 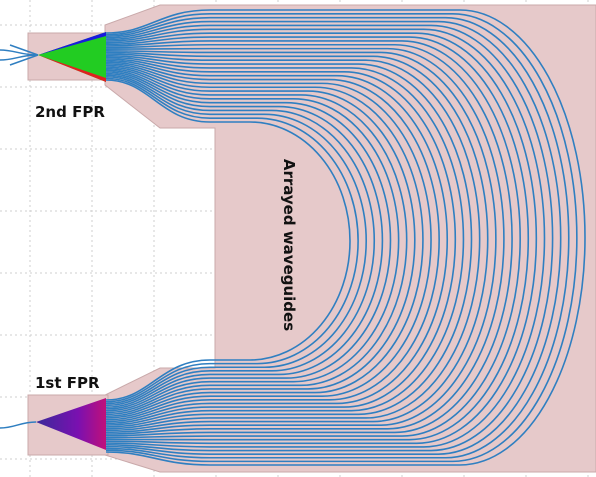 What do you see at coordinates (67, 383) in the screenshot?
I see `fpr-label: 1st FPR` at bounding box center [67, 383].